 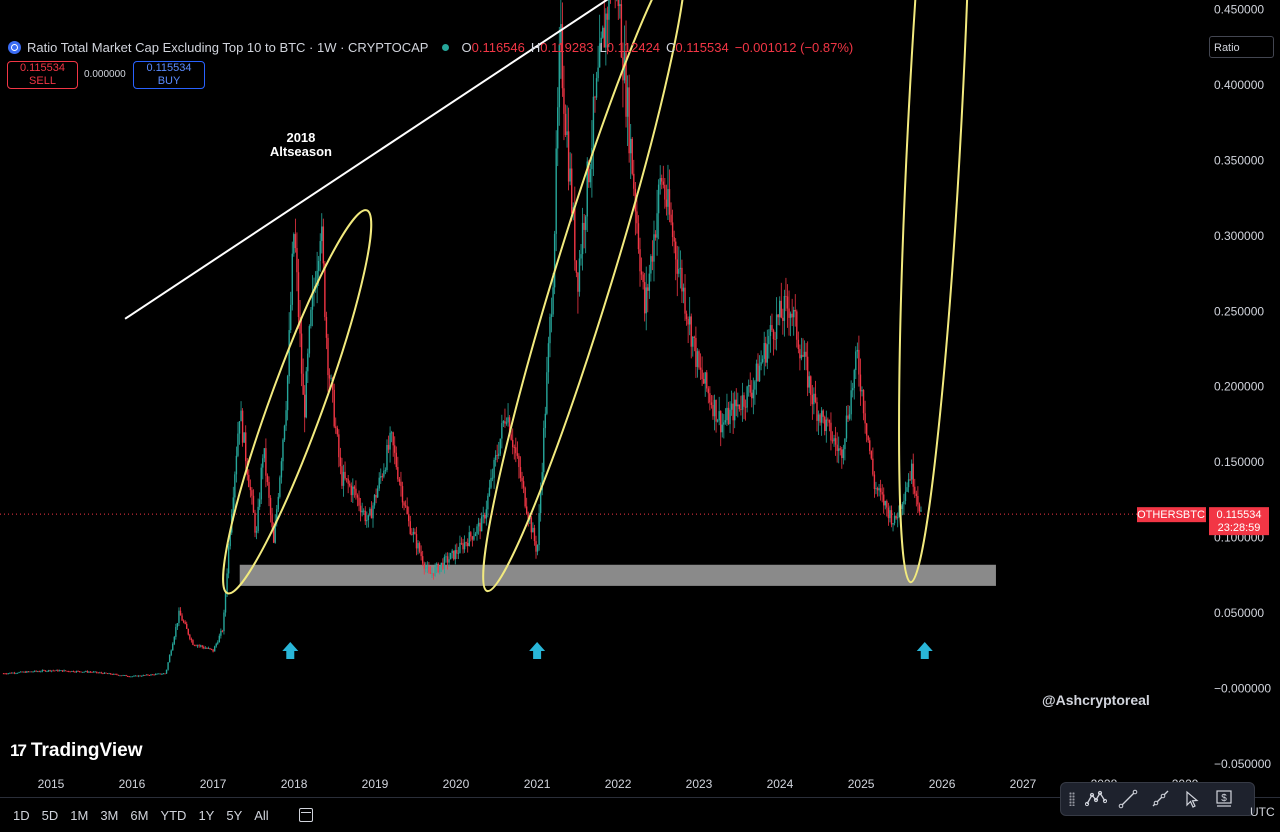 What do you see at coordinates (305, 815) in the screenshot?
I see `calendar-icon` at bounding box center [305, 815].